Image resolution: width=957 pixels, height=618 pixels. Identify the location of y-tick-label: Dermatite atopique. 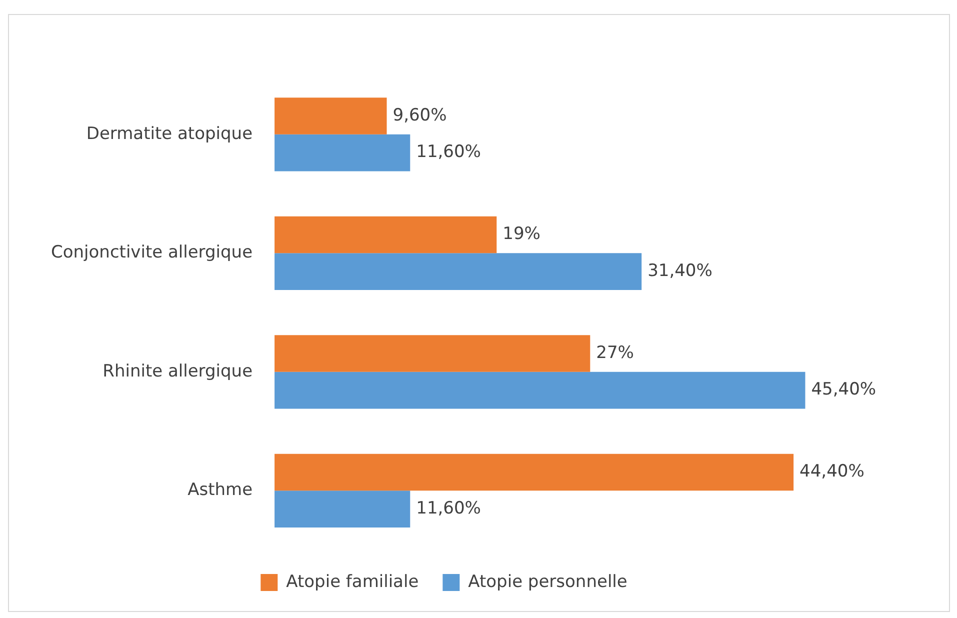
(169, 134).